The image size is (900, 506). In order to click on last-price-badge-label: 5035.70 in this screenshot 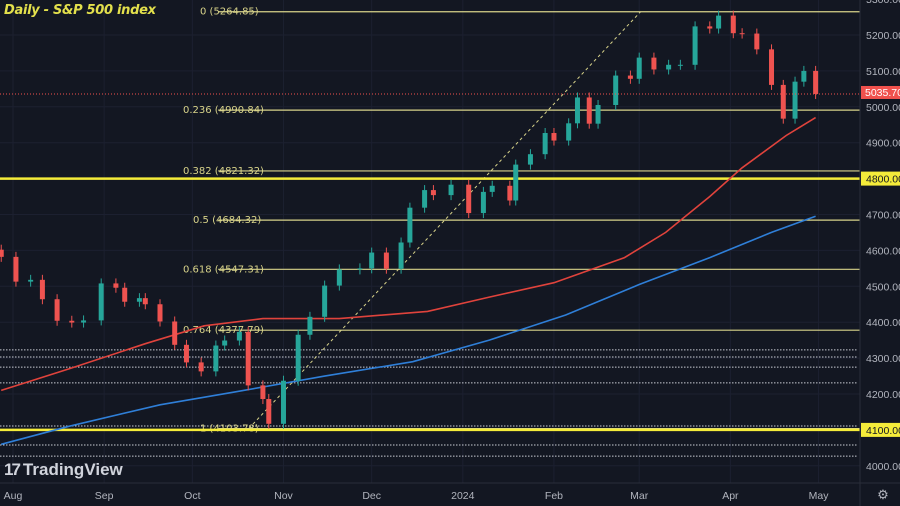, I will do `click(882, 93)`.